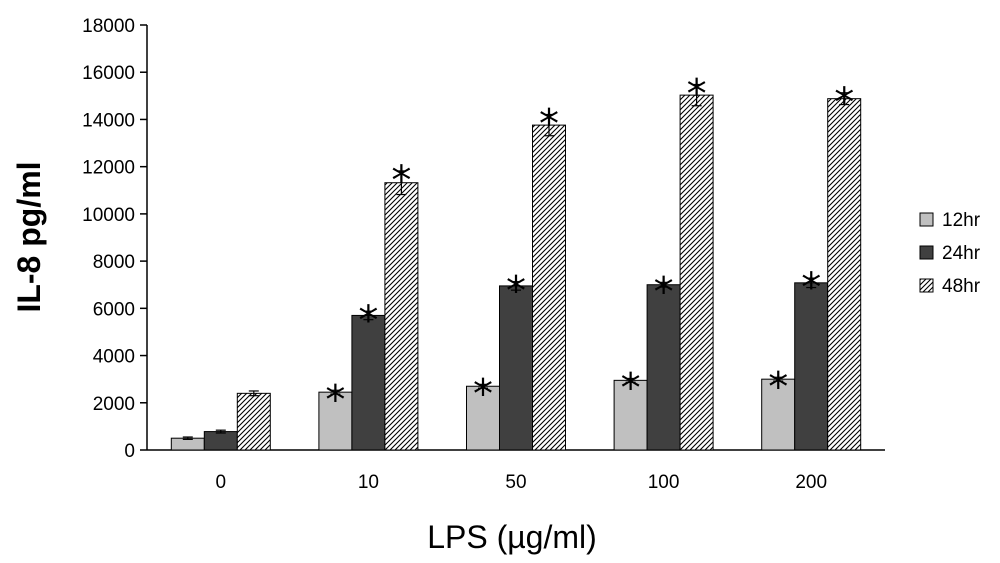 The image size is (1000, 563). Describe the element at coordinates (512, 537) in the screenshot. I see `x-axis-title: LPS (µg/ml)` at that location.